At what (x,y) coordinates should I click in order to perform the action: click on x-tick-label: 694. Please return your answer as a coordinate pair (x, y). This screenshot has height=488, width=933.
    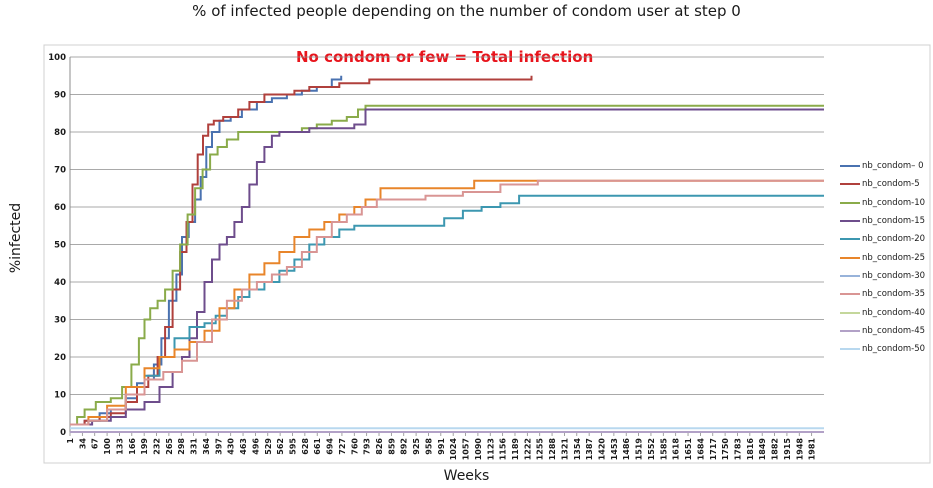
    Looking at the image, I should click on (330, 446).